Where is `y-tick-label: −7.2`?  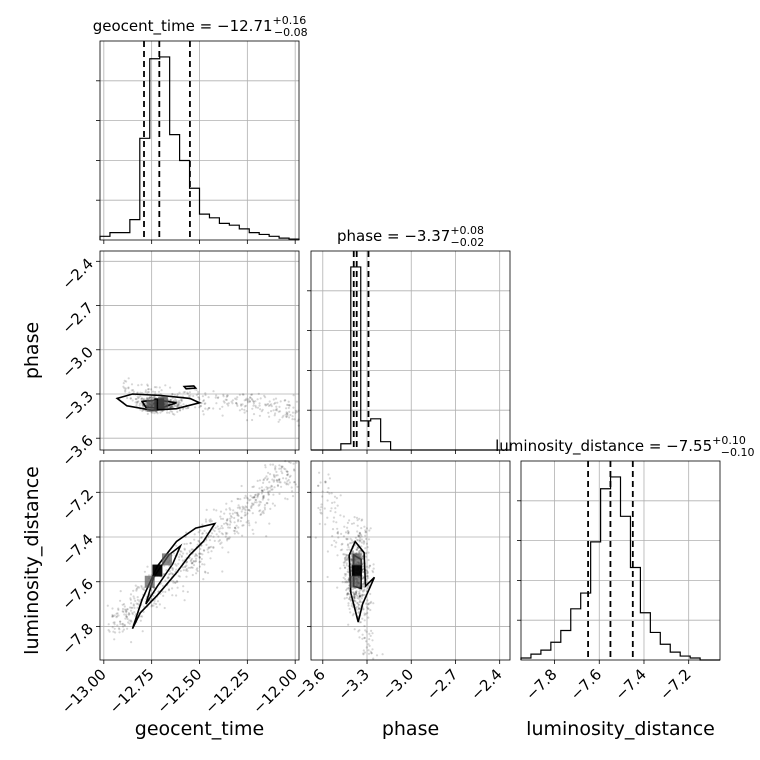
y-tick-label: −7.2 is located at coordinates (78, 505).